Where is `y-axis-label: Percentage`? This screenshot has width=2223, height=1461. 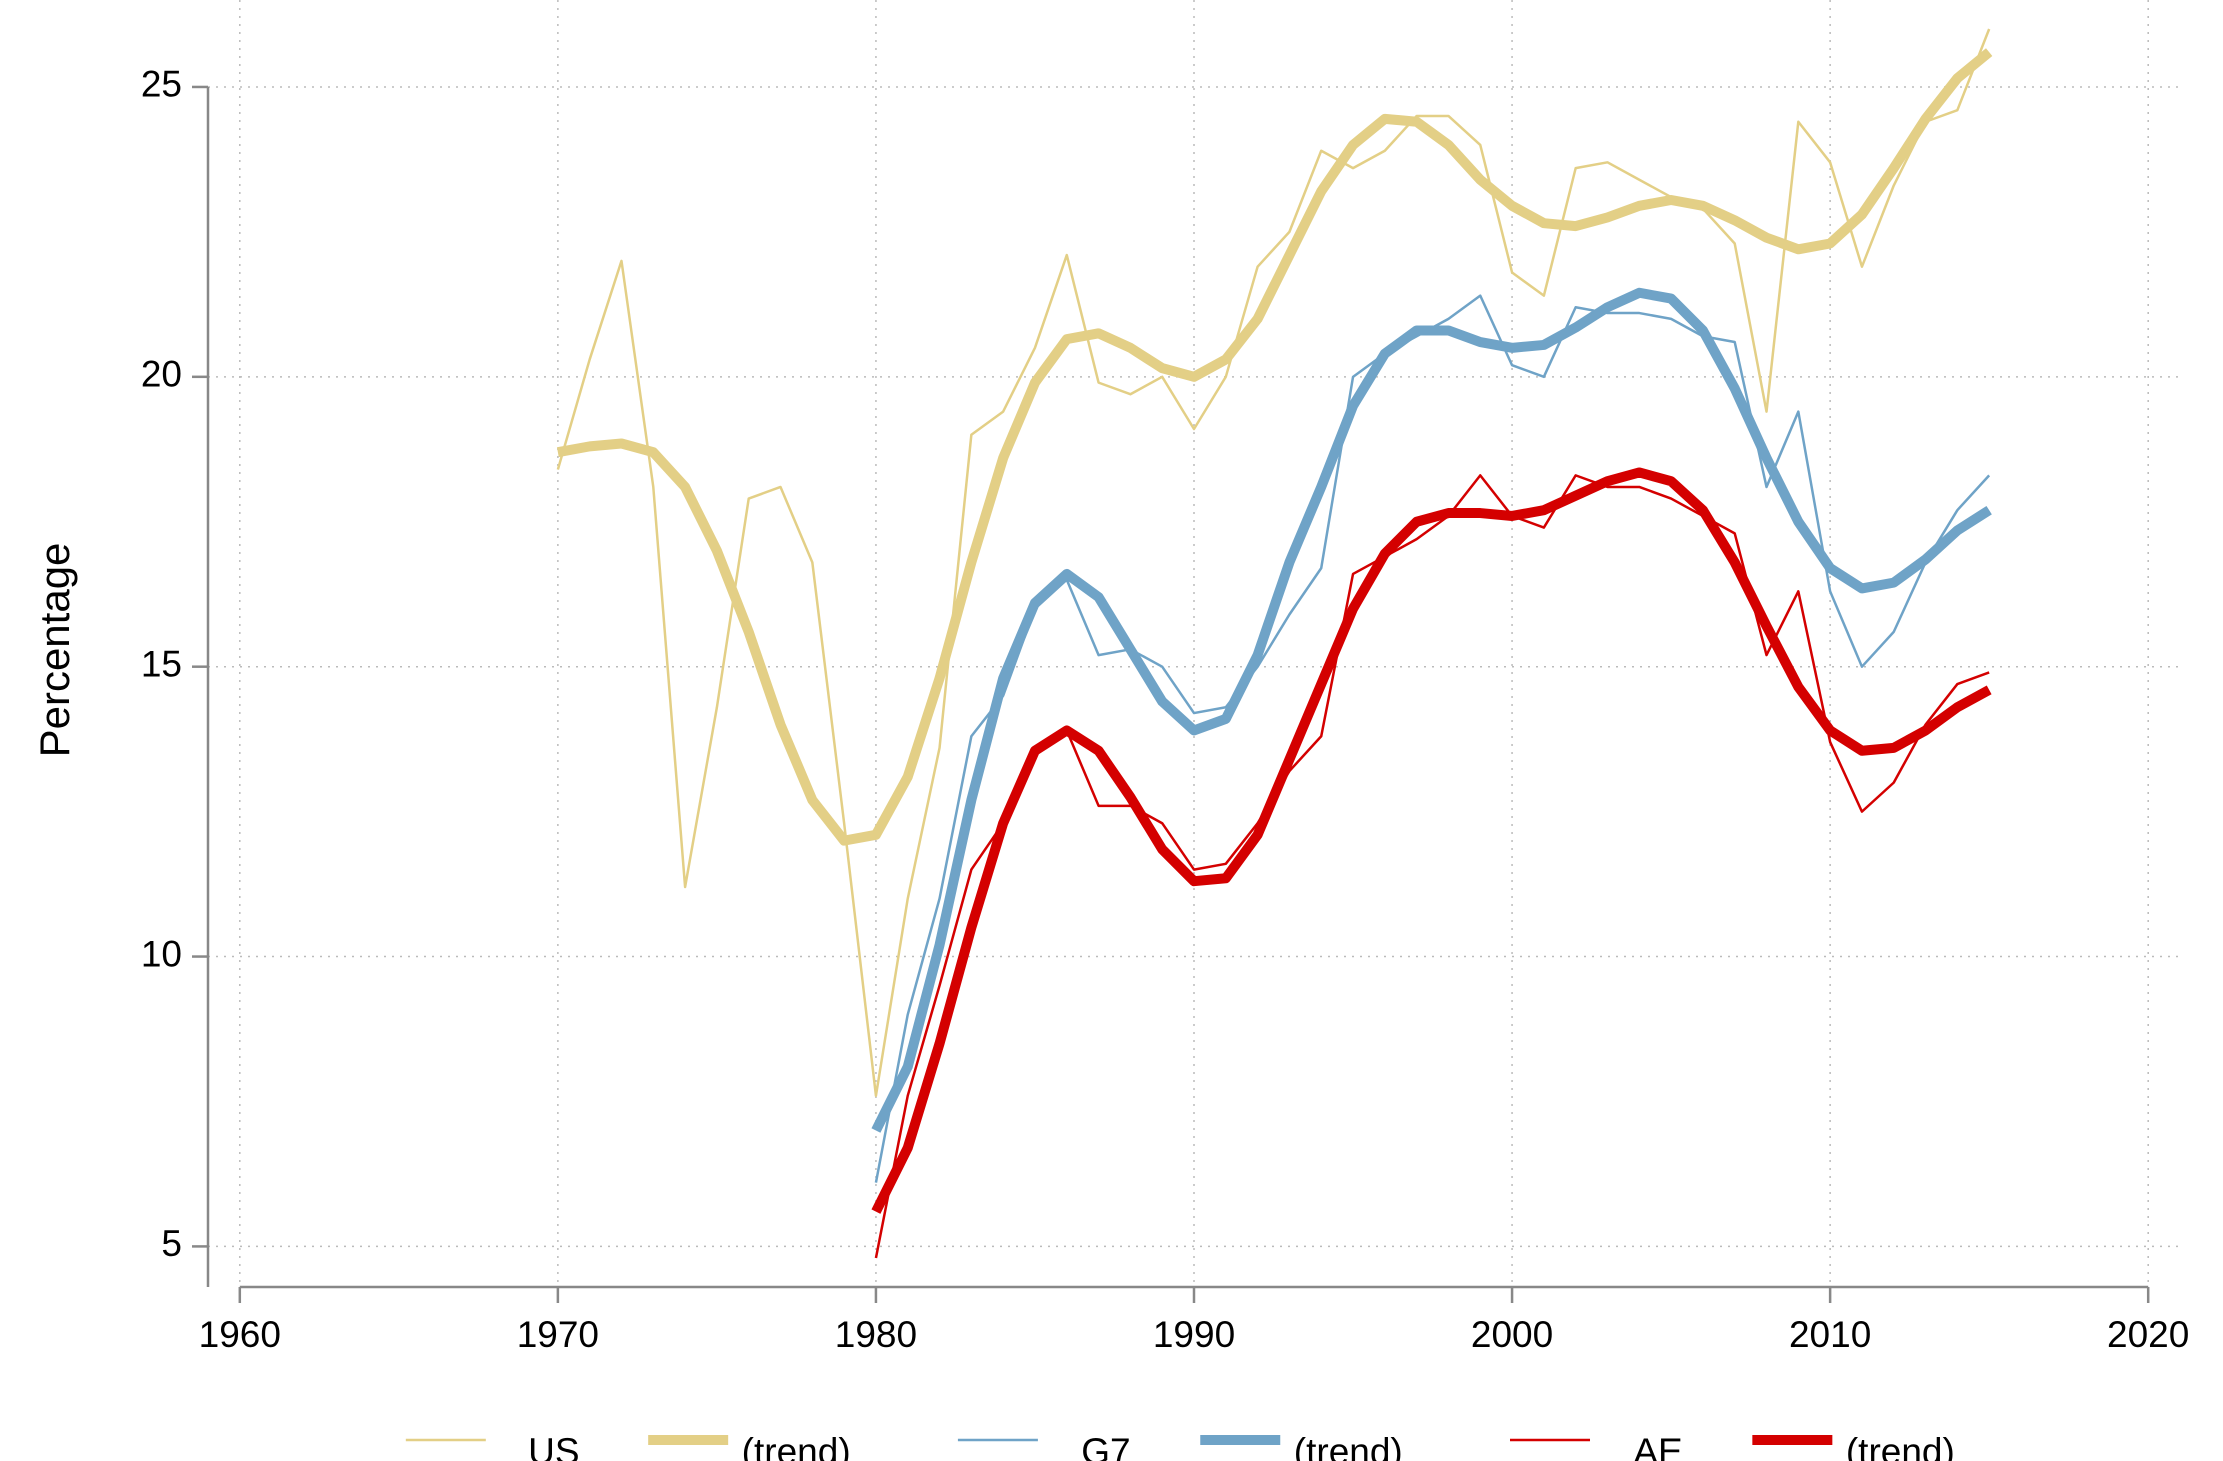
y-axis-label: Percentage is located at coordinates (54, 650).